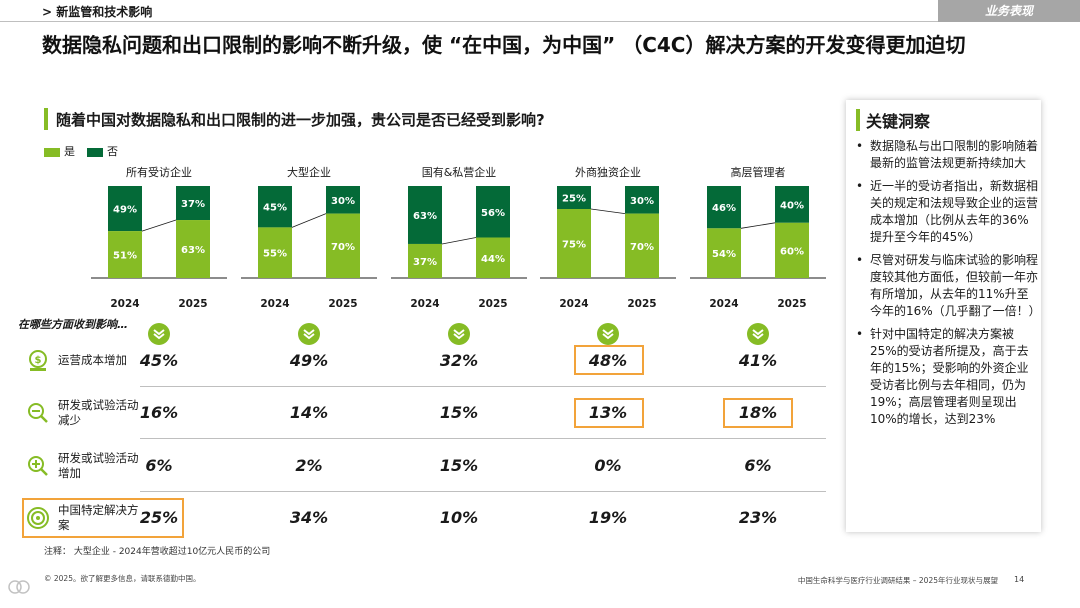 This screenshot has height=608, width=1080. I want to click on bar-label-no: 46%, so click(724, 208).